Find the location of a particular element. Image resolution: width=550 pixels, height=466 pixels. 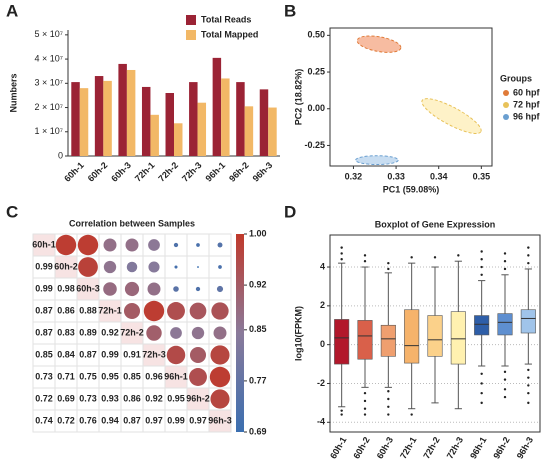

x-axis-label: PC1 (59.08%) is located at coordinates (411, 189).